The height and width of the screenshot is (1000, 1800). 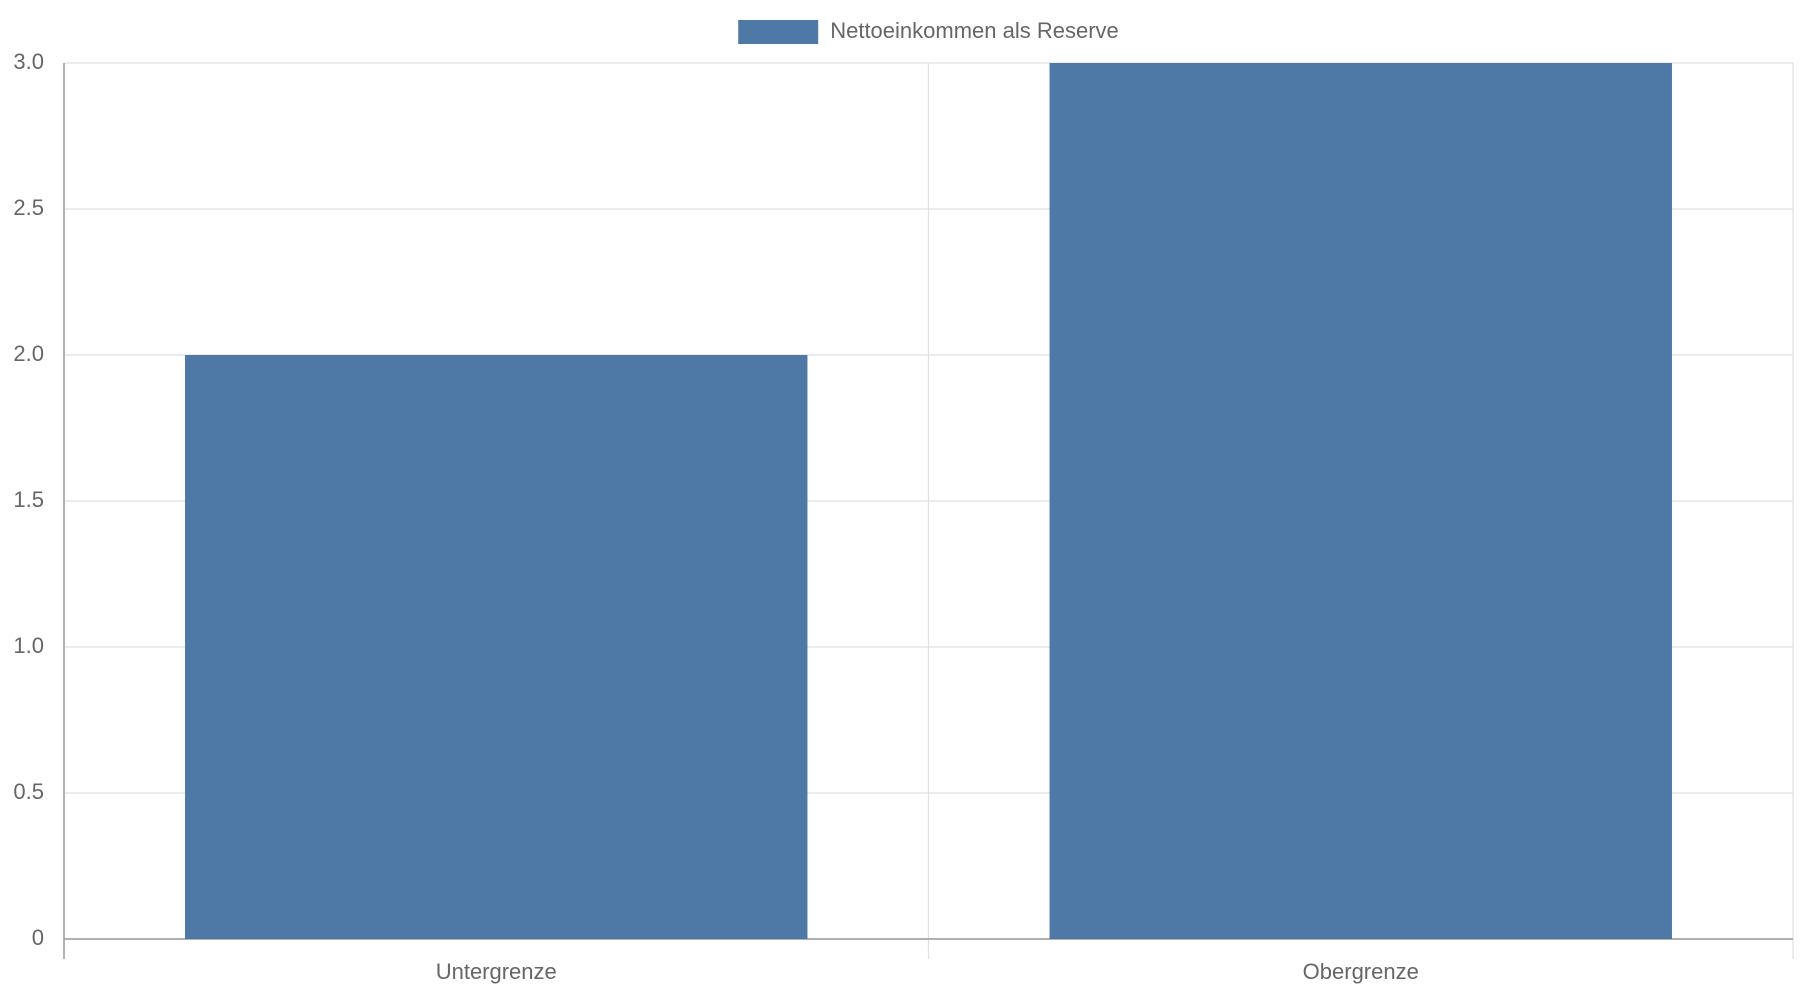 I want to click on y-tick-label: 2.0, so click(x=28, y=353).